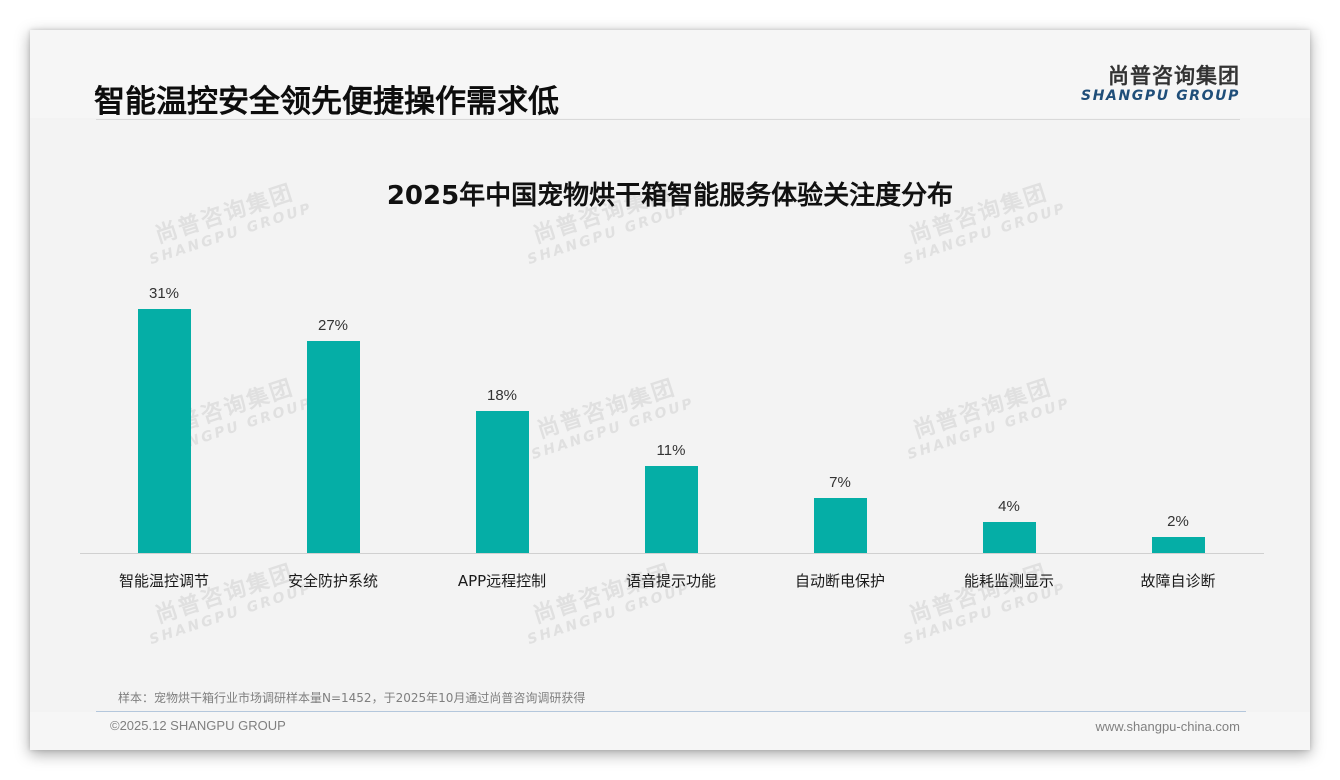 The height and width of the screenshot is (780, 1340). What do you see at coordinates (1174, 76) in the screenshot?
I see `logo-chinese: 尚普咨询集团` at bounding box center [1174, 76].